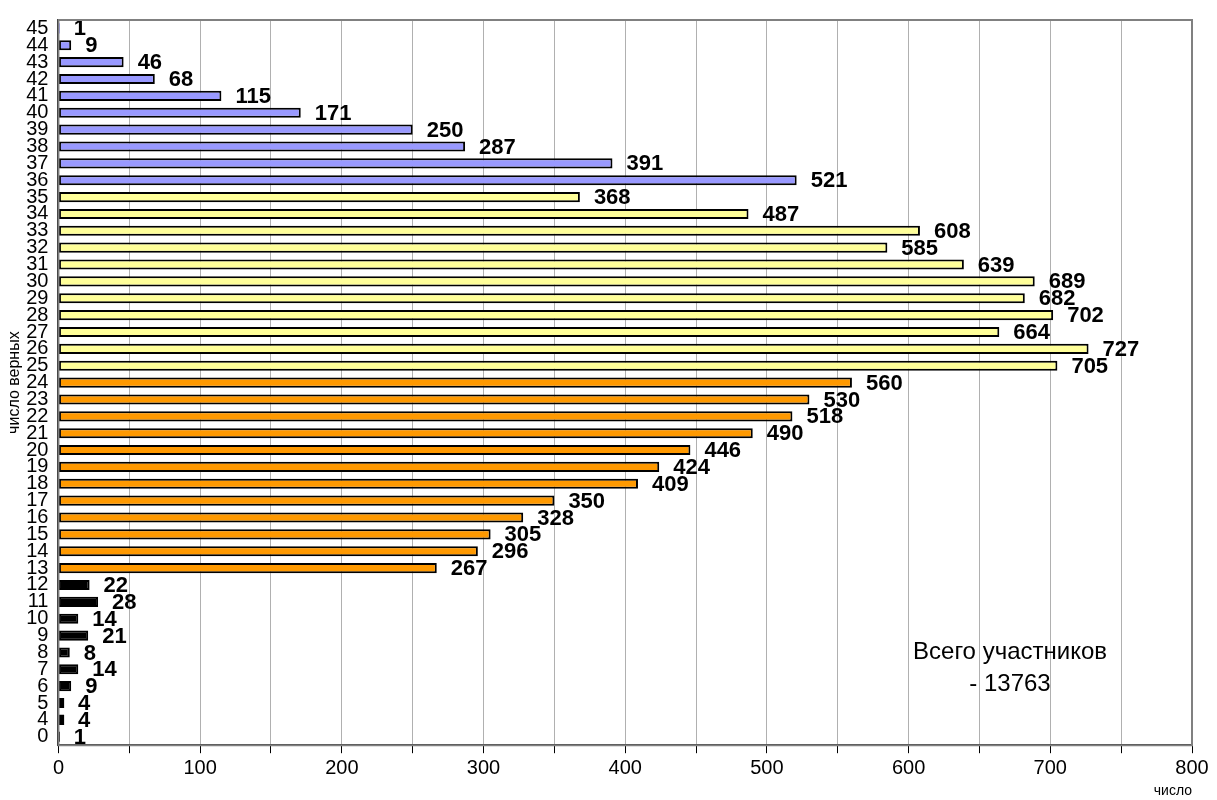 This screenshot has height=800, width=1217. What do you see at coordinates (58, 766) in the screenshot?
I see `x-tick-label: 0` at bounding box center [58, 766].